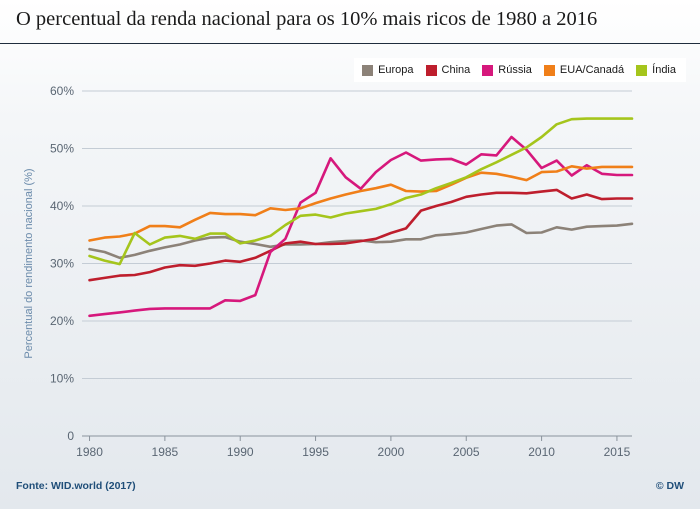 The image size is (700, 509). What do you see at coordinates (350, 43) in the screenshot?
I see `title-divider` at bounding box center [350, 43].